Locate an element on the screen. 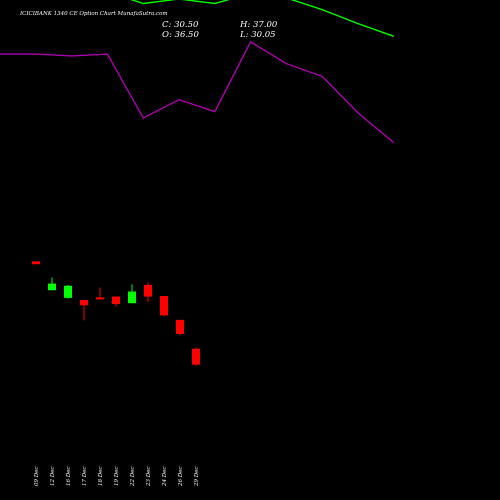 The height and width of the screenshot is (500, 500). date-label: 12 Dec is located at coordinates (53, 477).